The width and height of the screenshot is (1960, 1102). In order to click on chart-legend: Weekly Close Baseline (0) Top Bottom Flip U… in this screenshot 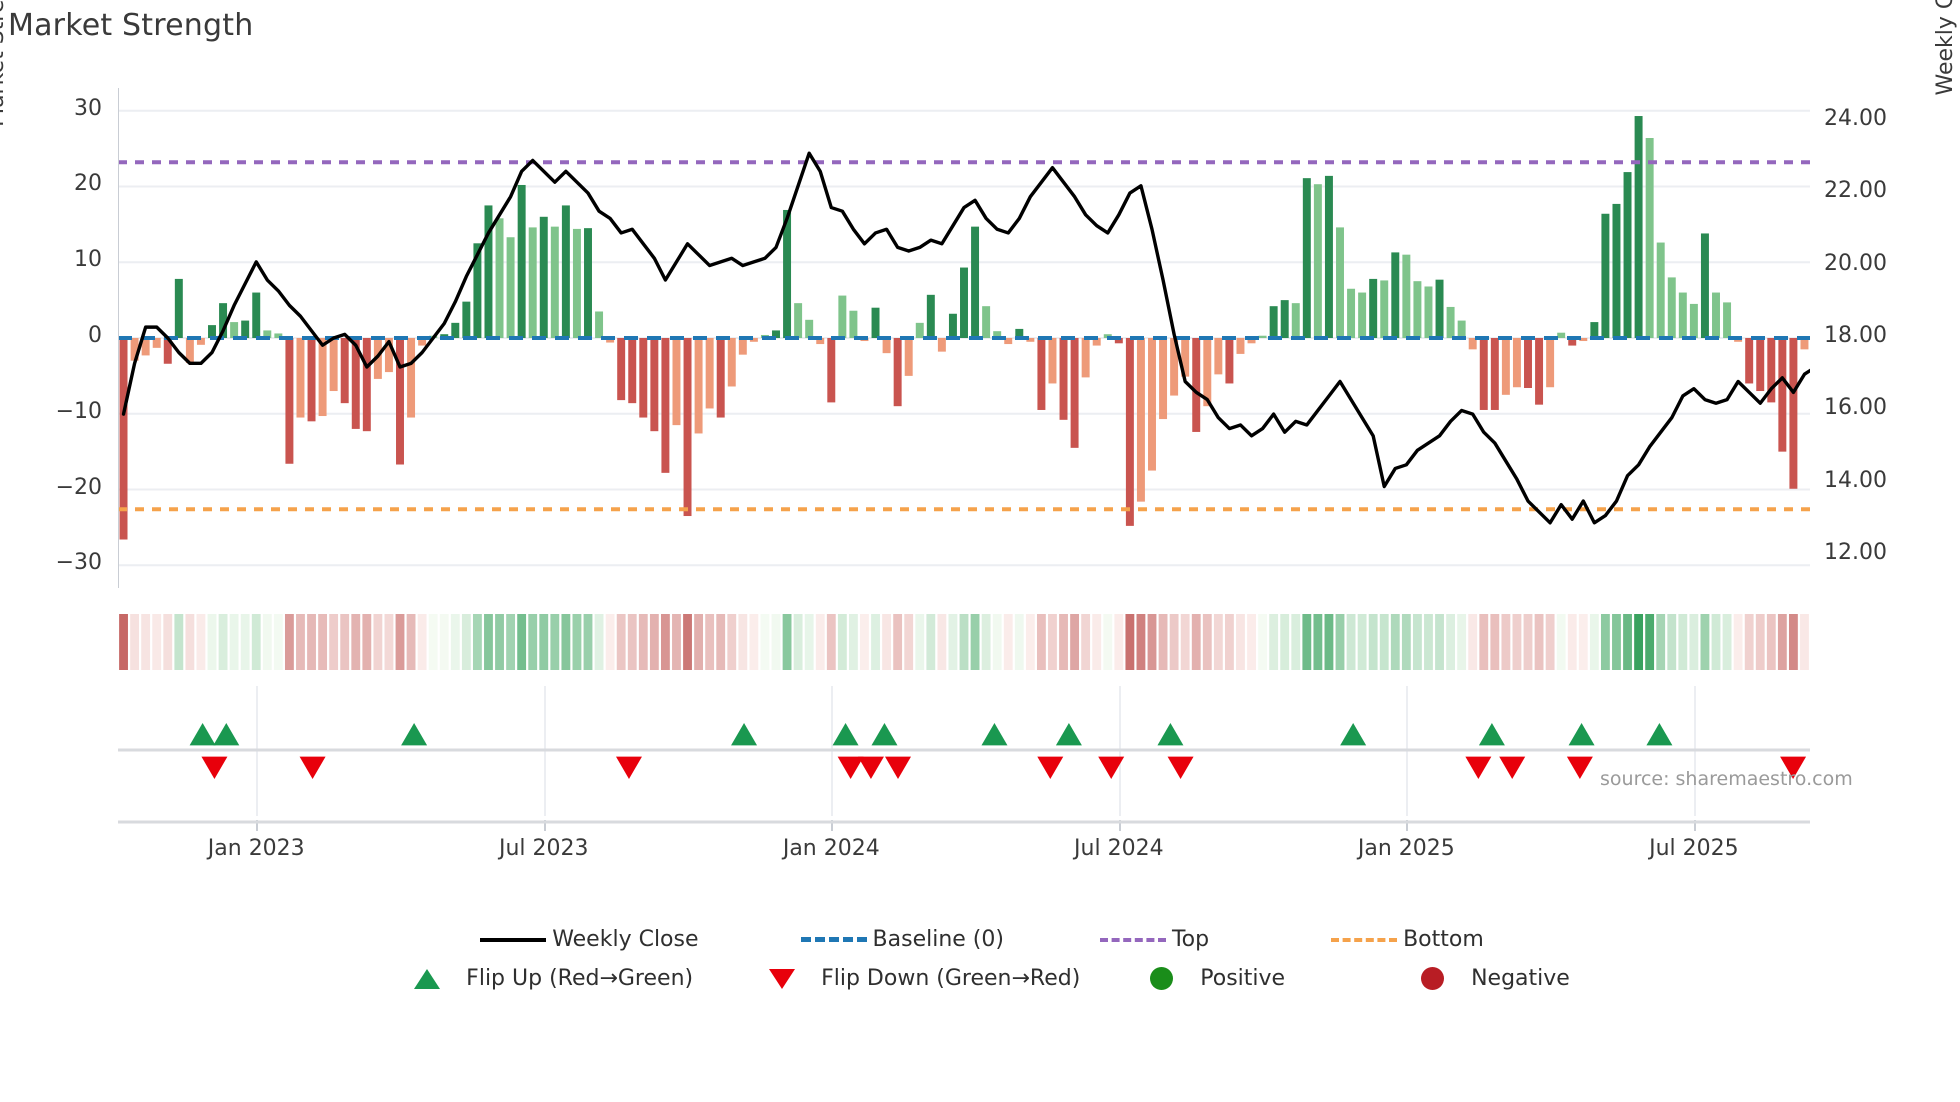, I will do `click(980, 959)`.